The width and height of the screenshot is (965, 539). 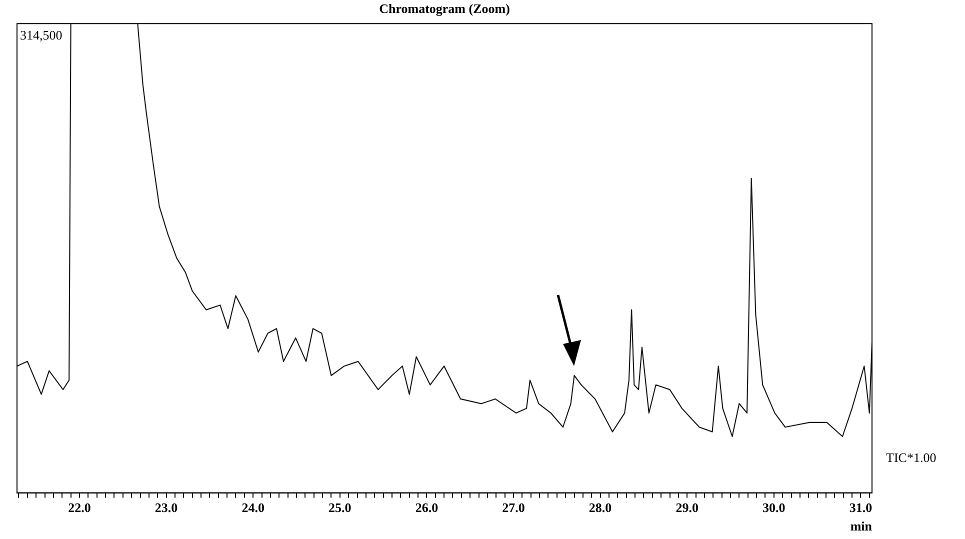 What do you see at coordinates (426, 507) in the screenshot?
I see `x-tick-label: 26.0` at bounding box center [426, 507].